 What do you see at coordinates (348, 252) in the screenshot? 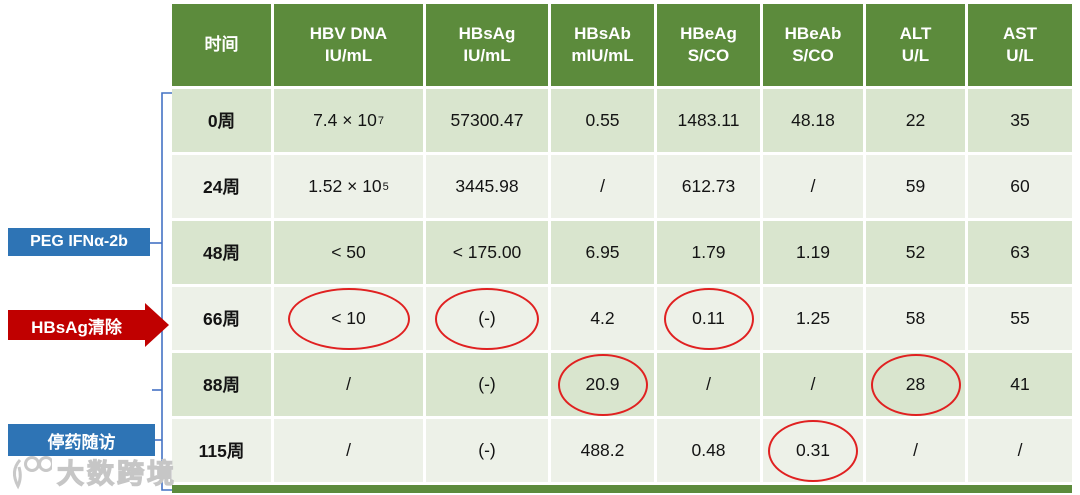
I see `table-cell: < 50` at bounding box center [348, 252].